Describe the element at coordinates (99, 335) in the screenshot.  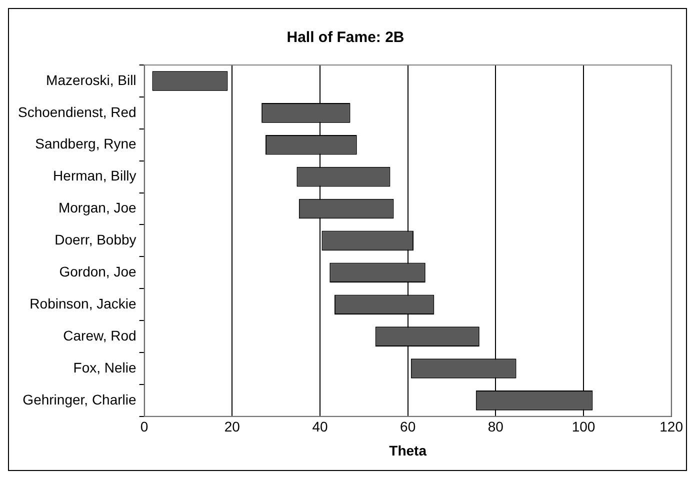
I see `y-tick-label: Carew, Rod` at that location.